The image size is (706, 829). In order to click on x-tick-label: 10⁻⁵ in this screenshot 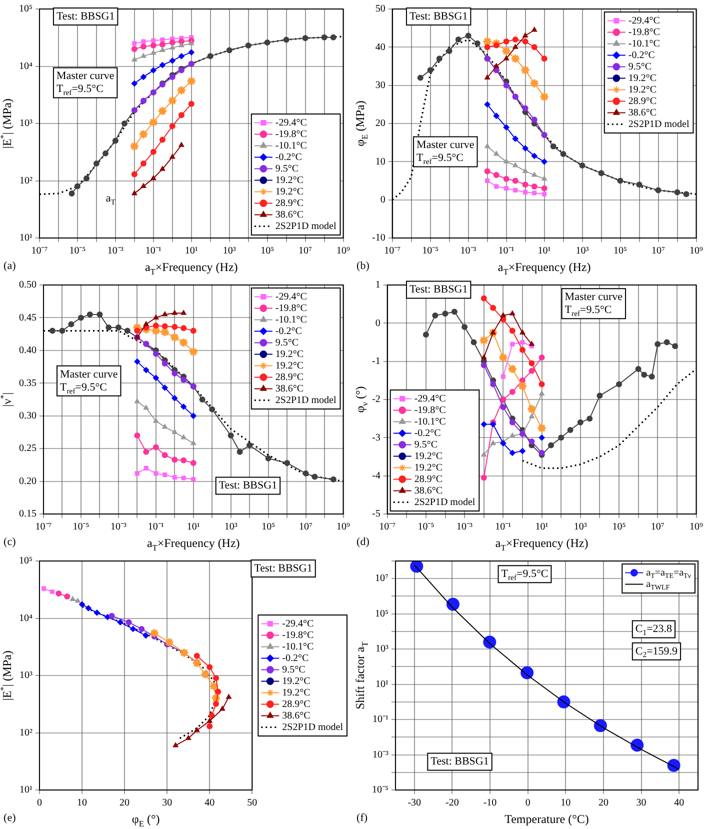, I will do `click(81, 527)`.